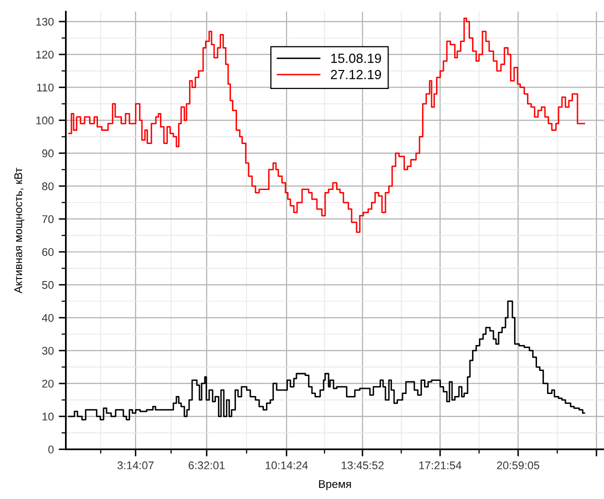 The width and height of the screenshot is (604, 499). Describe the element at coordinates (45, 22) in the screenshot. I see `y-tick-label: 130` at that location.